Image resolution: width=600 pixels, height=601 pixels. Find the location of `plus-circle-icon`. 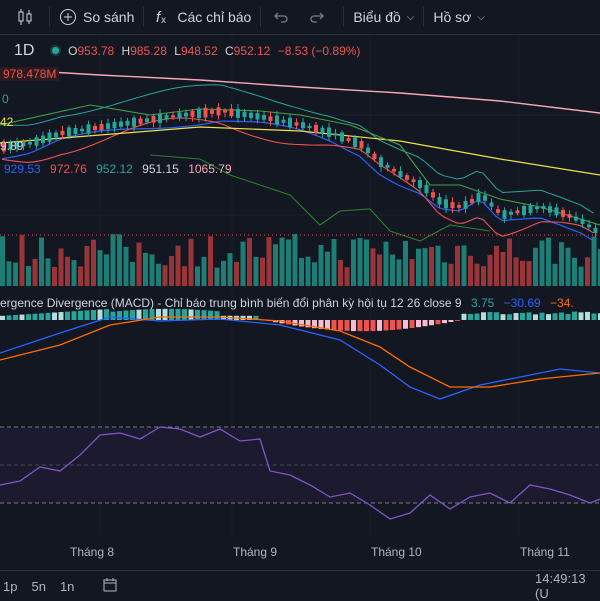

plus-circle-icon is located at coordinates (68, 17).